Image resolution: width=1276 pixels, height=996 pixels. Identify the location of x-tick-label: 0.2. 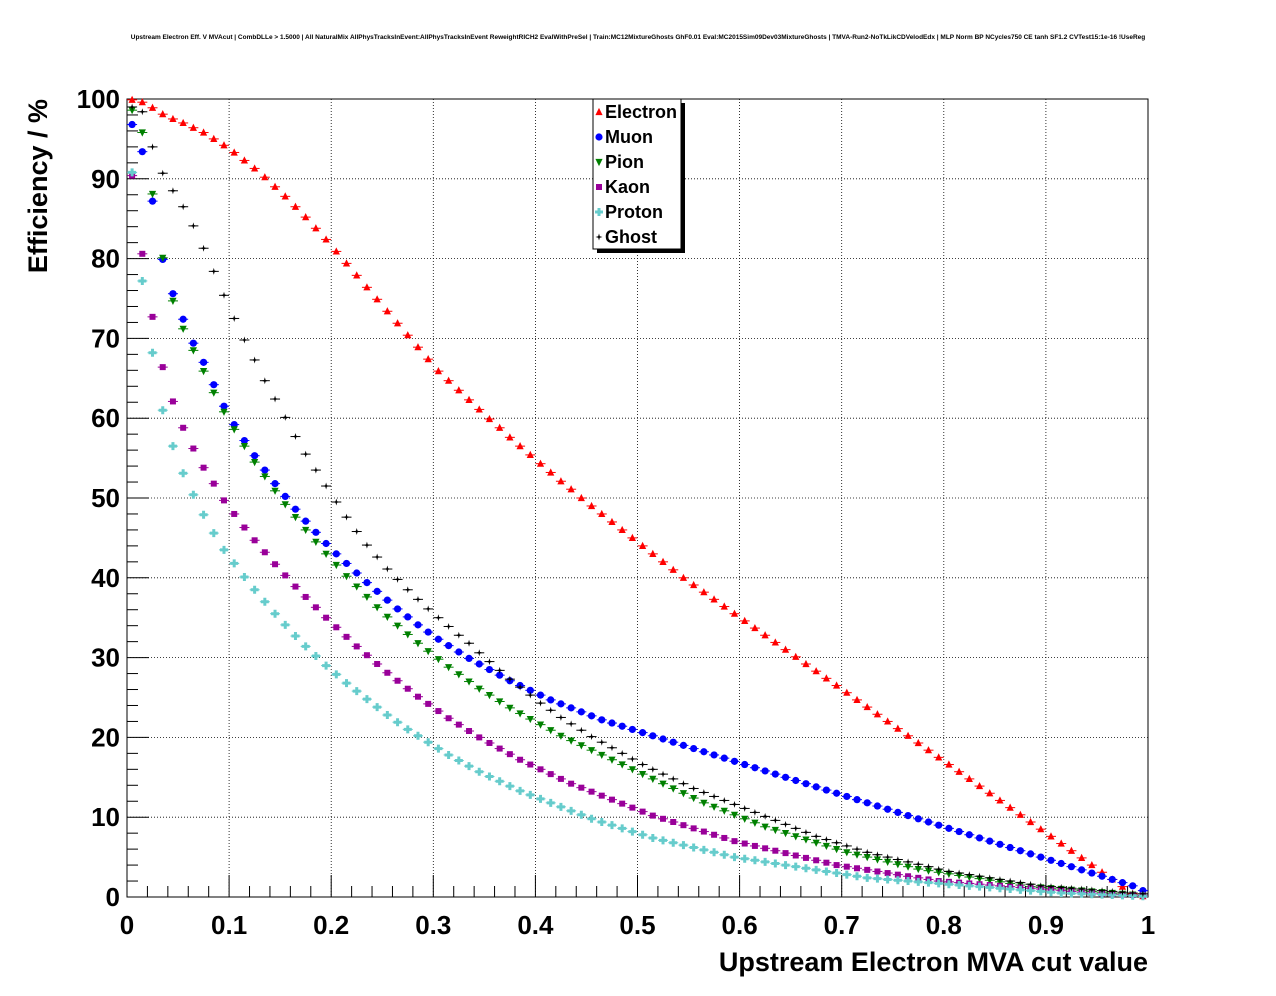
(331, 925).